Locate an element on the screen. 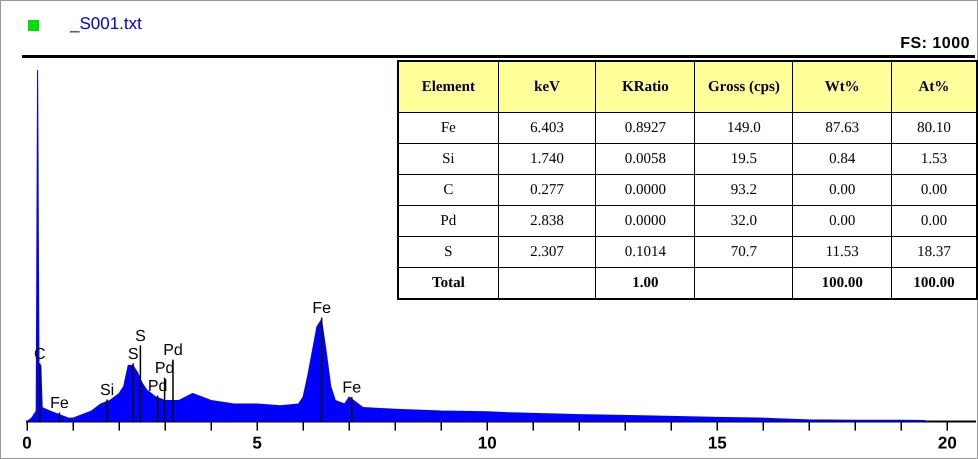 Image resolution: width=978 pixels, height=459 pixels. annotation: 2.307 is located at coordinates (547, 252).